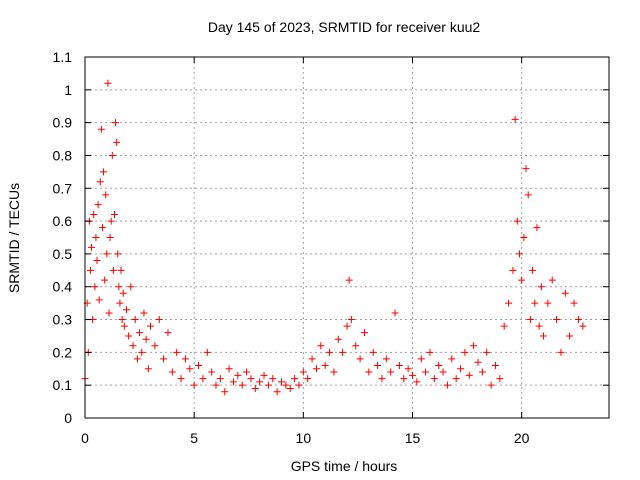 This screenshot has width=640, height=480. I want to click on y-tick-label: 0.4, so click(63, 287).